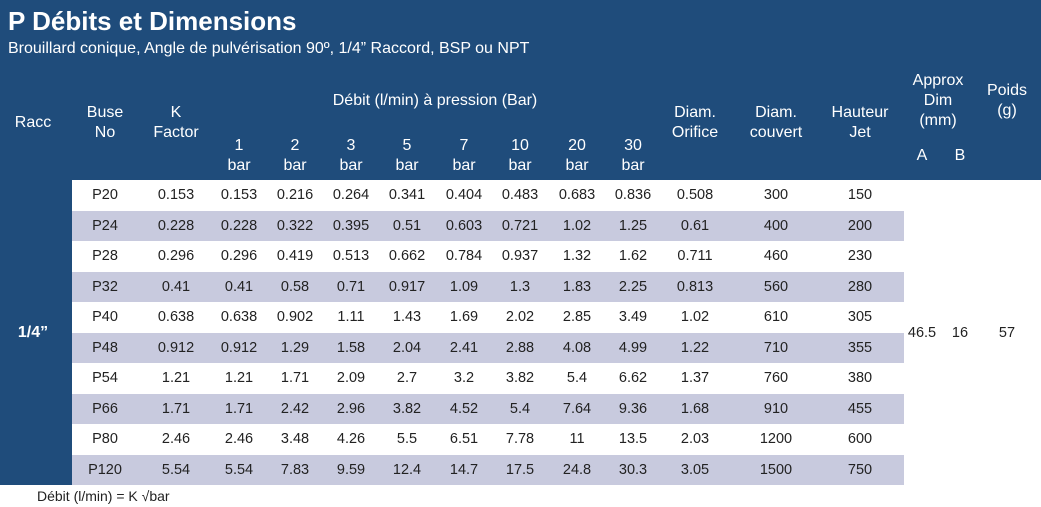 The height and width of the screenshot is (507, 1041). I want to click on header-cell: Diam. Orifice, so click(695, 122).